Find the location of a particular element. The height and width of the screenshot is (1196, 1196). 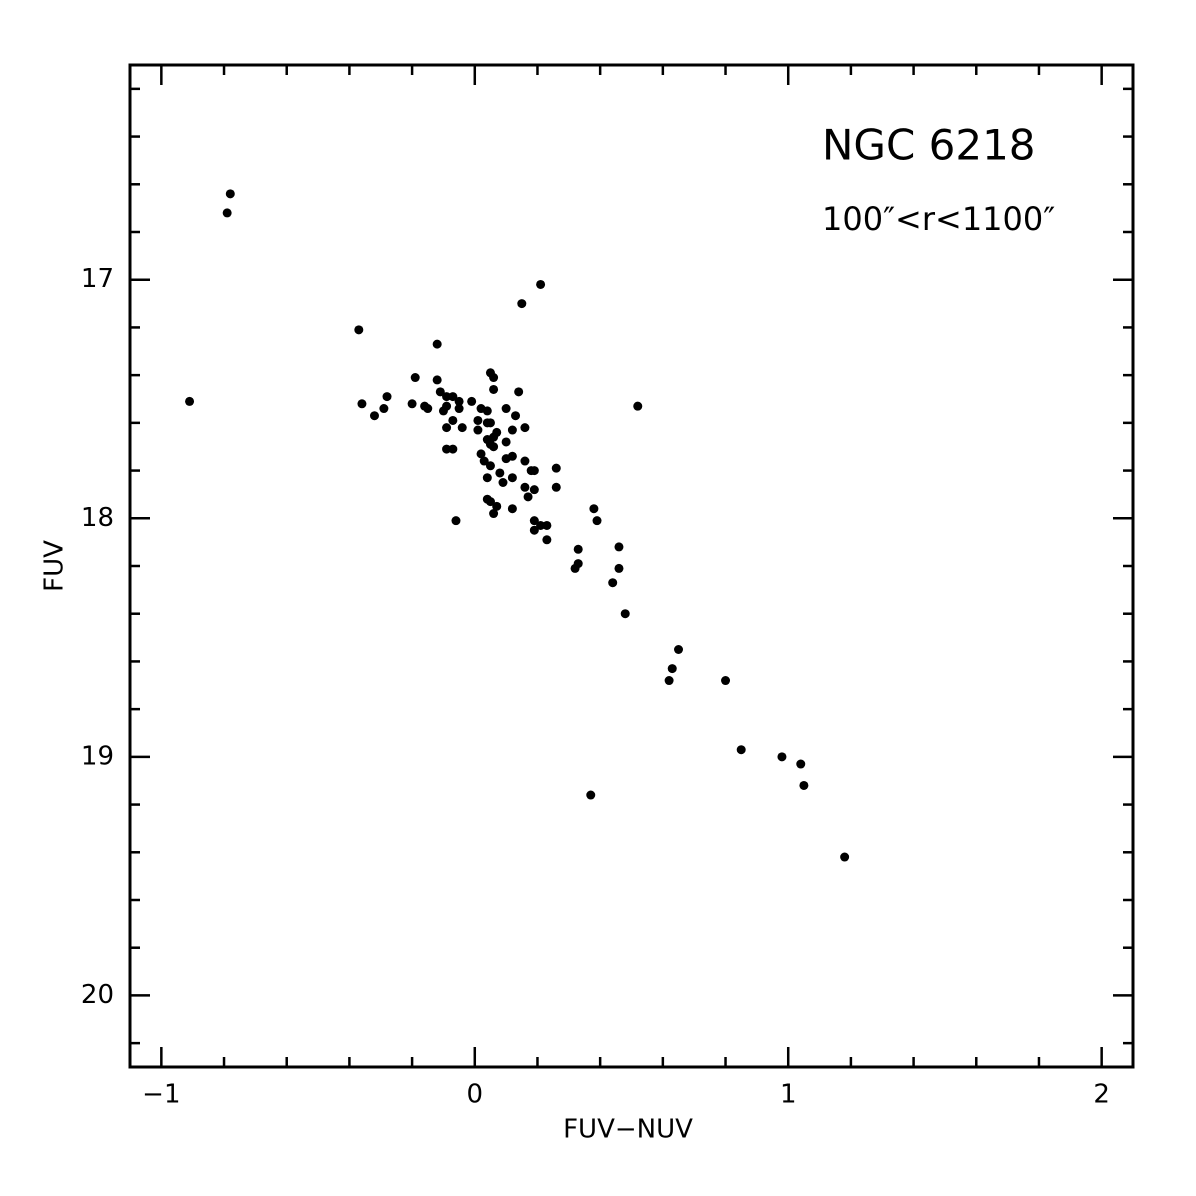

y-tick-label: 18 is located at coordinates (97, 518).